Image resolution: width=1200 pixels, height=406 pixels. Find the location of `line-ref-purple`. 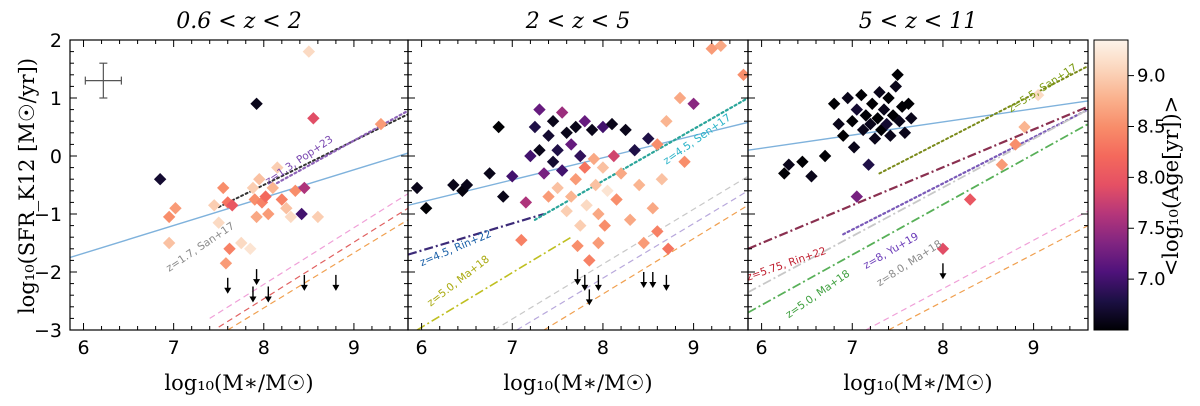

line-ref-purple is located at coordinates (632, 260).